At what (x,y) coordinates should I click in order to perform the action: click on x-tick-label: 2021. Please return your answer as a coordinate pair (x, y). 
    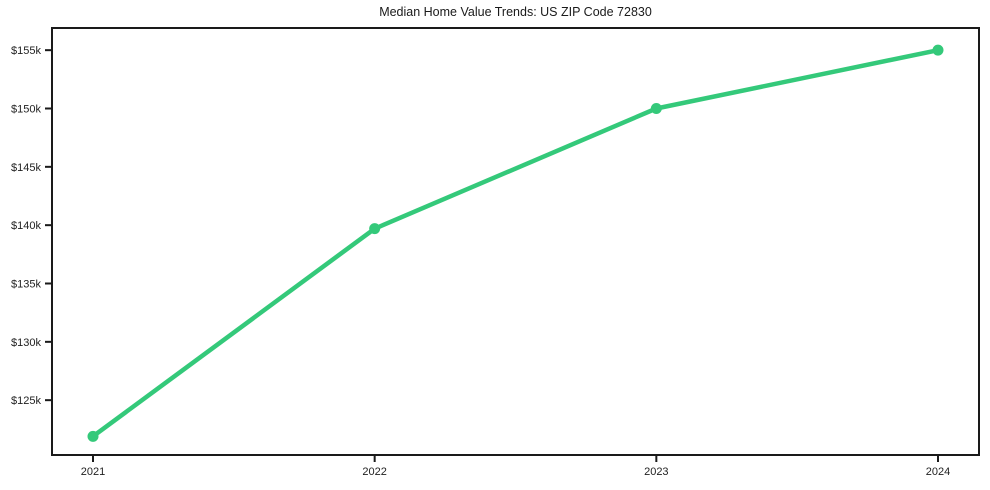
    Looking at the image, I should click on (93, 472).